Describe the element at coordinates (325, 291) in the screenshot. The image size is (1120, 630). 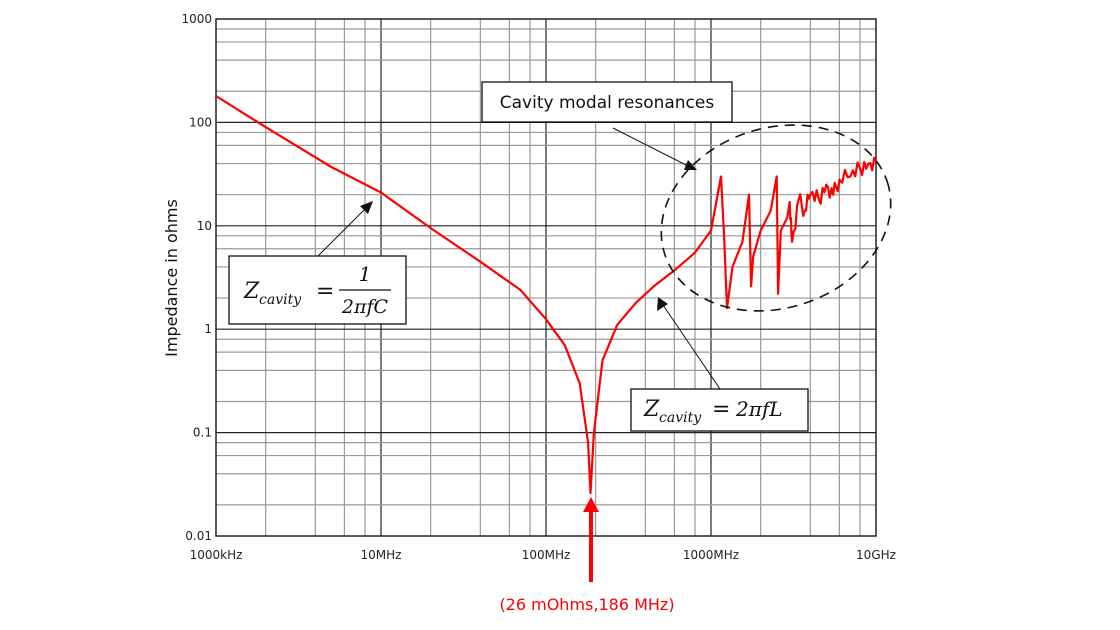
I see `formula-c-equals: =` at that location.